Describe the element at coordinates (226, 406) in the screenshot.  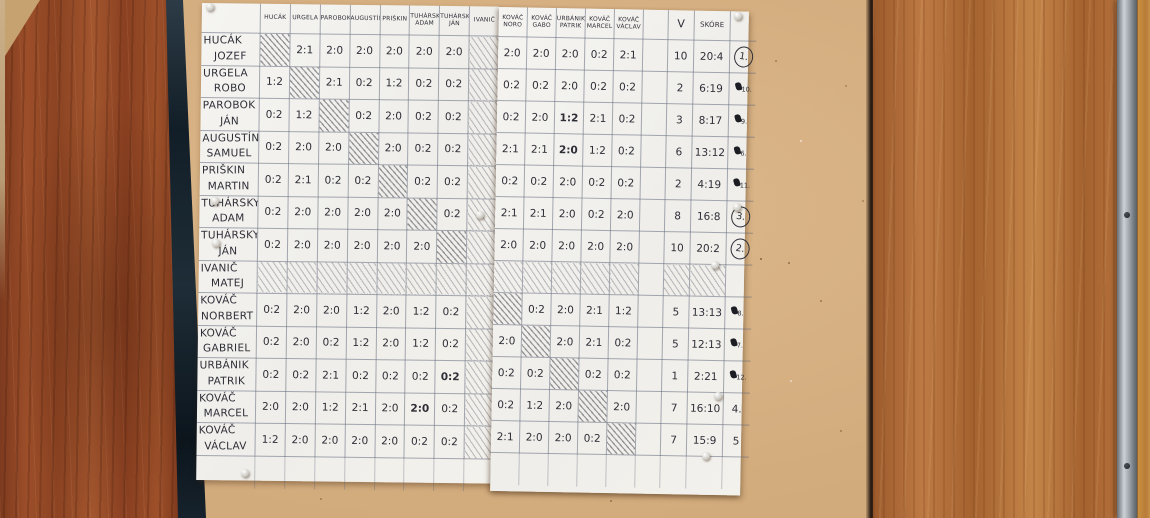
I see `player-name-cell: KOVÁČ MARCEL` at that location.